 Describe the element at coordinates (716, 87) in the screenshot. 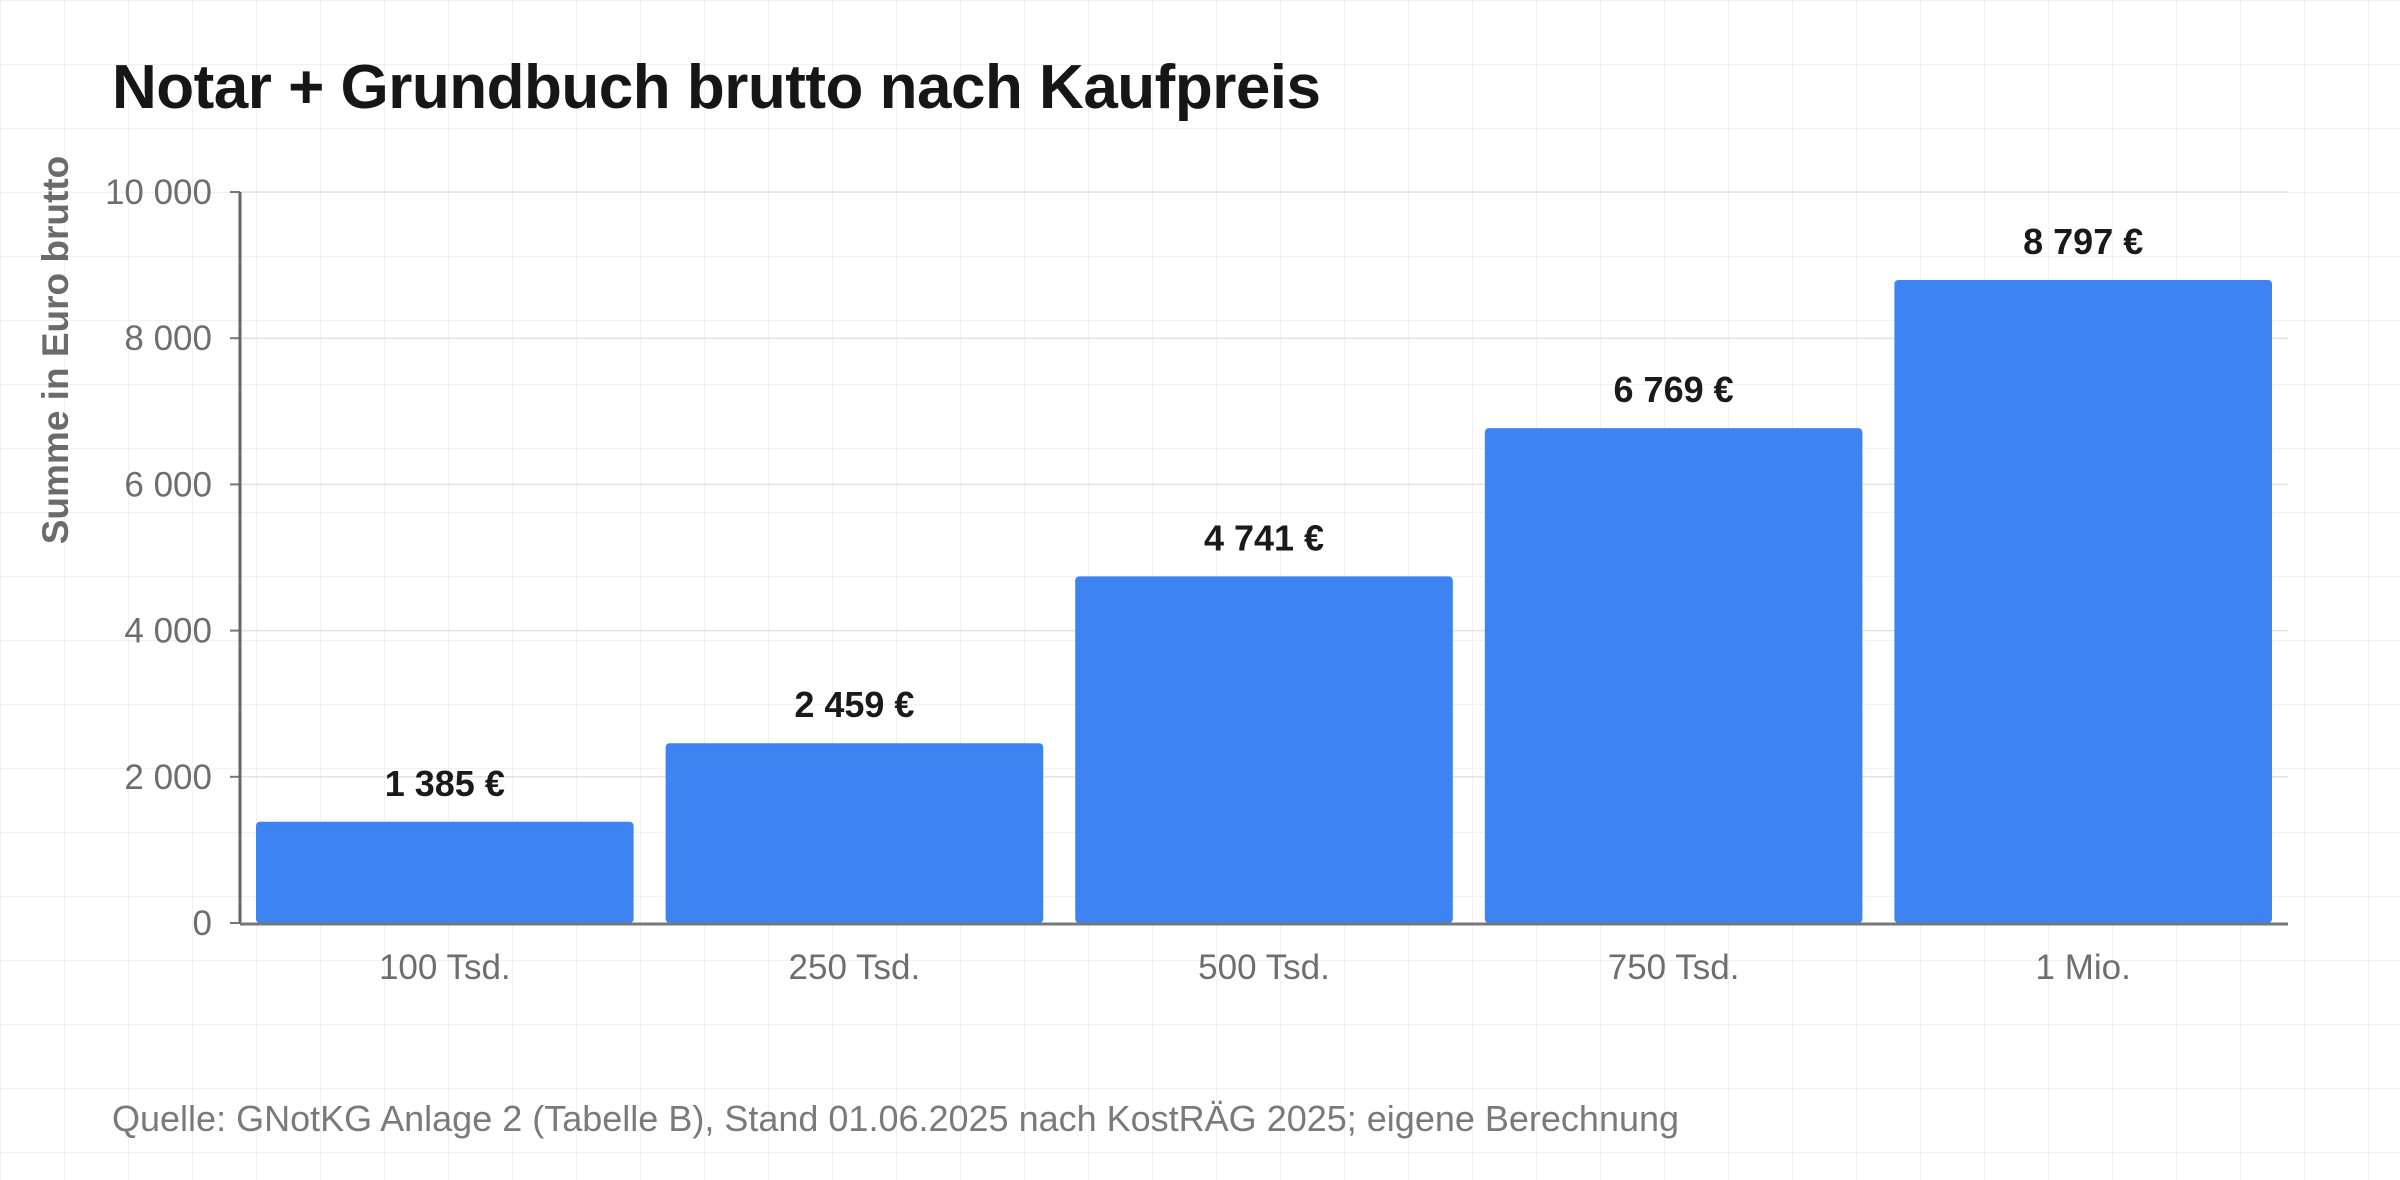

I see `chart-title: Notar + Grundbuch brutto nach Kaufpreis` at that location.